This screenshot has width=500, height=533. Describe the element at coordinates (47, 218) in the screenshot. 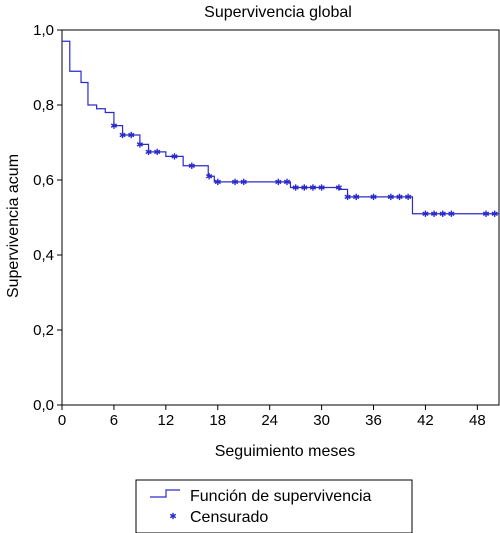

I see `y-axis: 0,0 0,2 0,4 0,6 0,8 1,0` at that location.